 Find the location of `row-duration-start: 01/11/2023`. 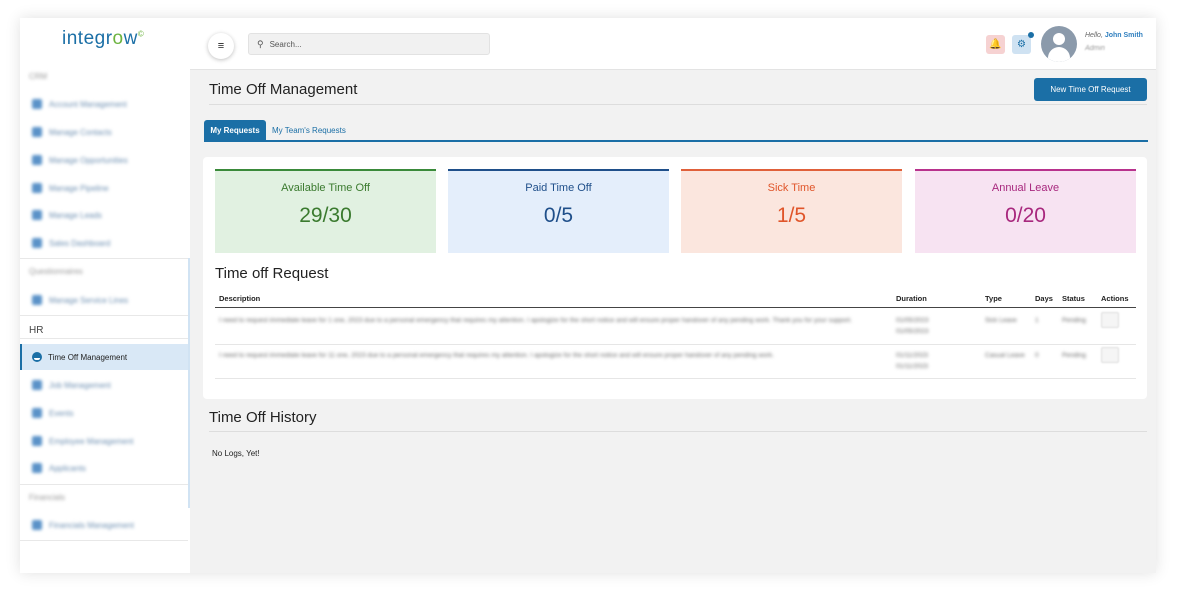

row-duration-start: 01/11/2023 is located at coordinates (912, 355).